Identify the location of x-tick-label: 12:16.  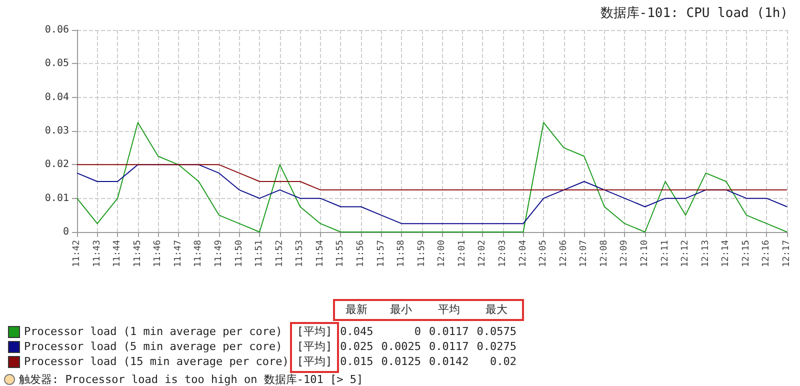
(767, 254).